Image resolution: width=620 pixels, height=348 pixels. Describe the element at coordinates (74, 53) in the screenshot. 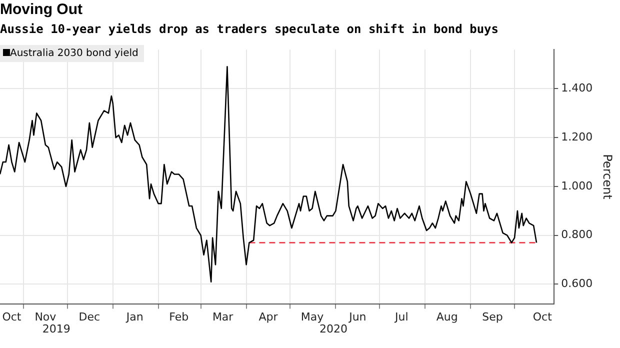

I see `legend-label: Australia 2030 bond yield` at that location.